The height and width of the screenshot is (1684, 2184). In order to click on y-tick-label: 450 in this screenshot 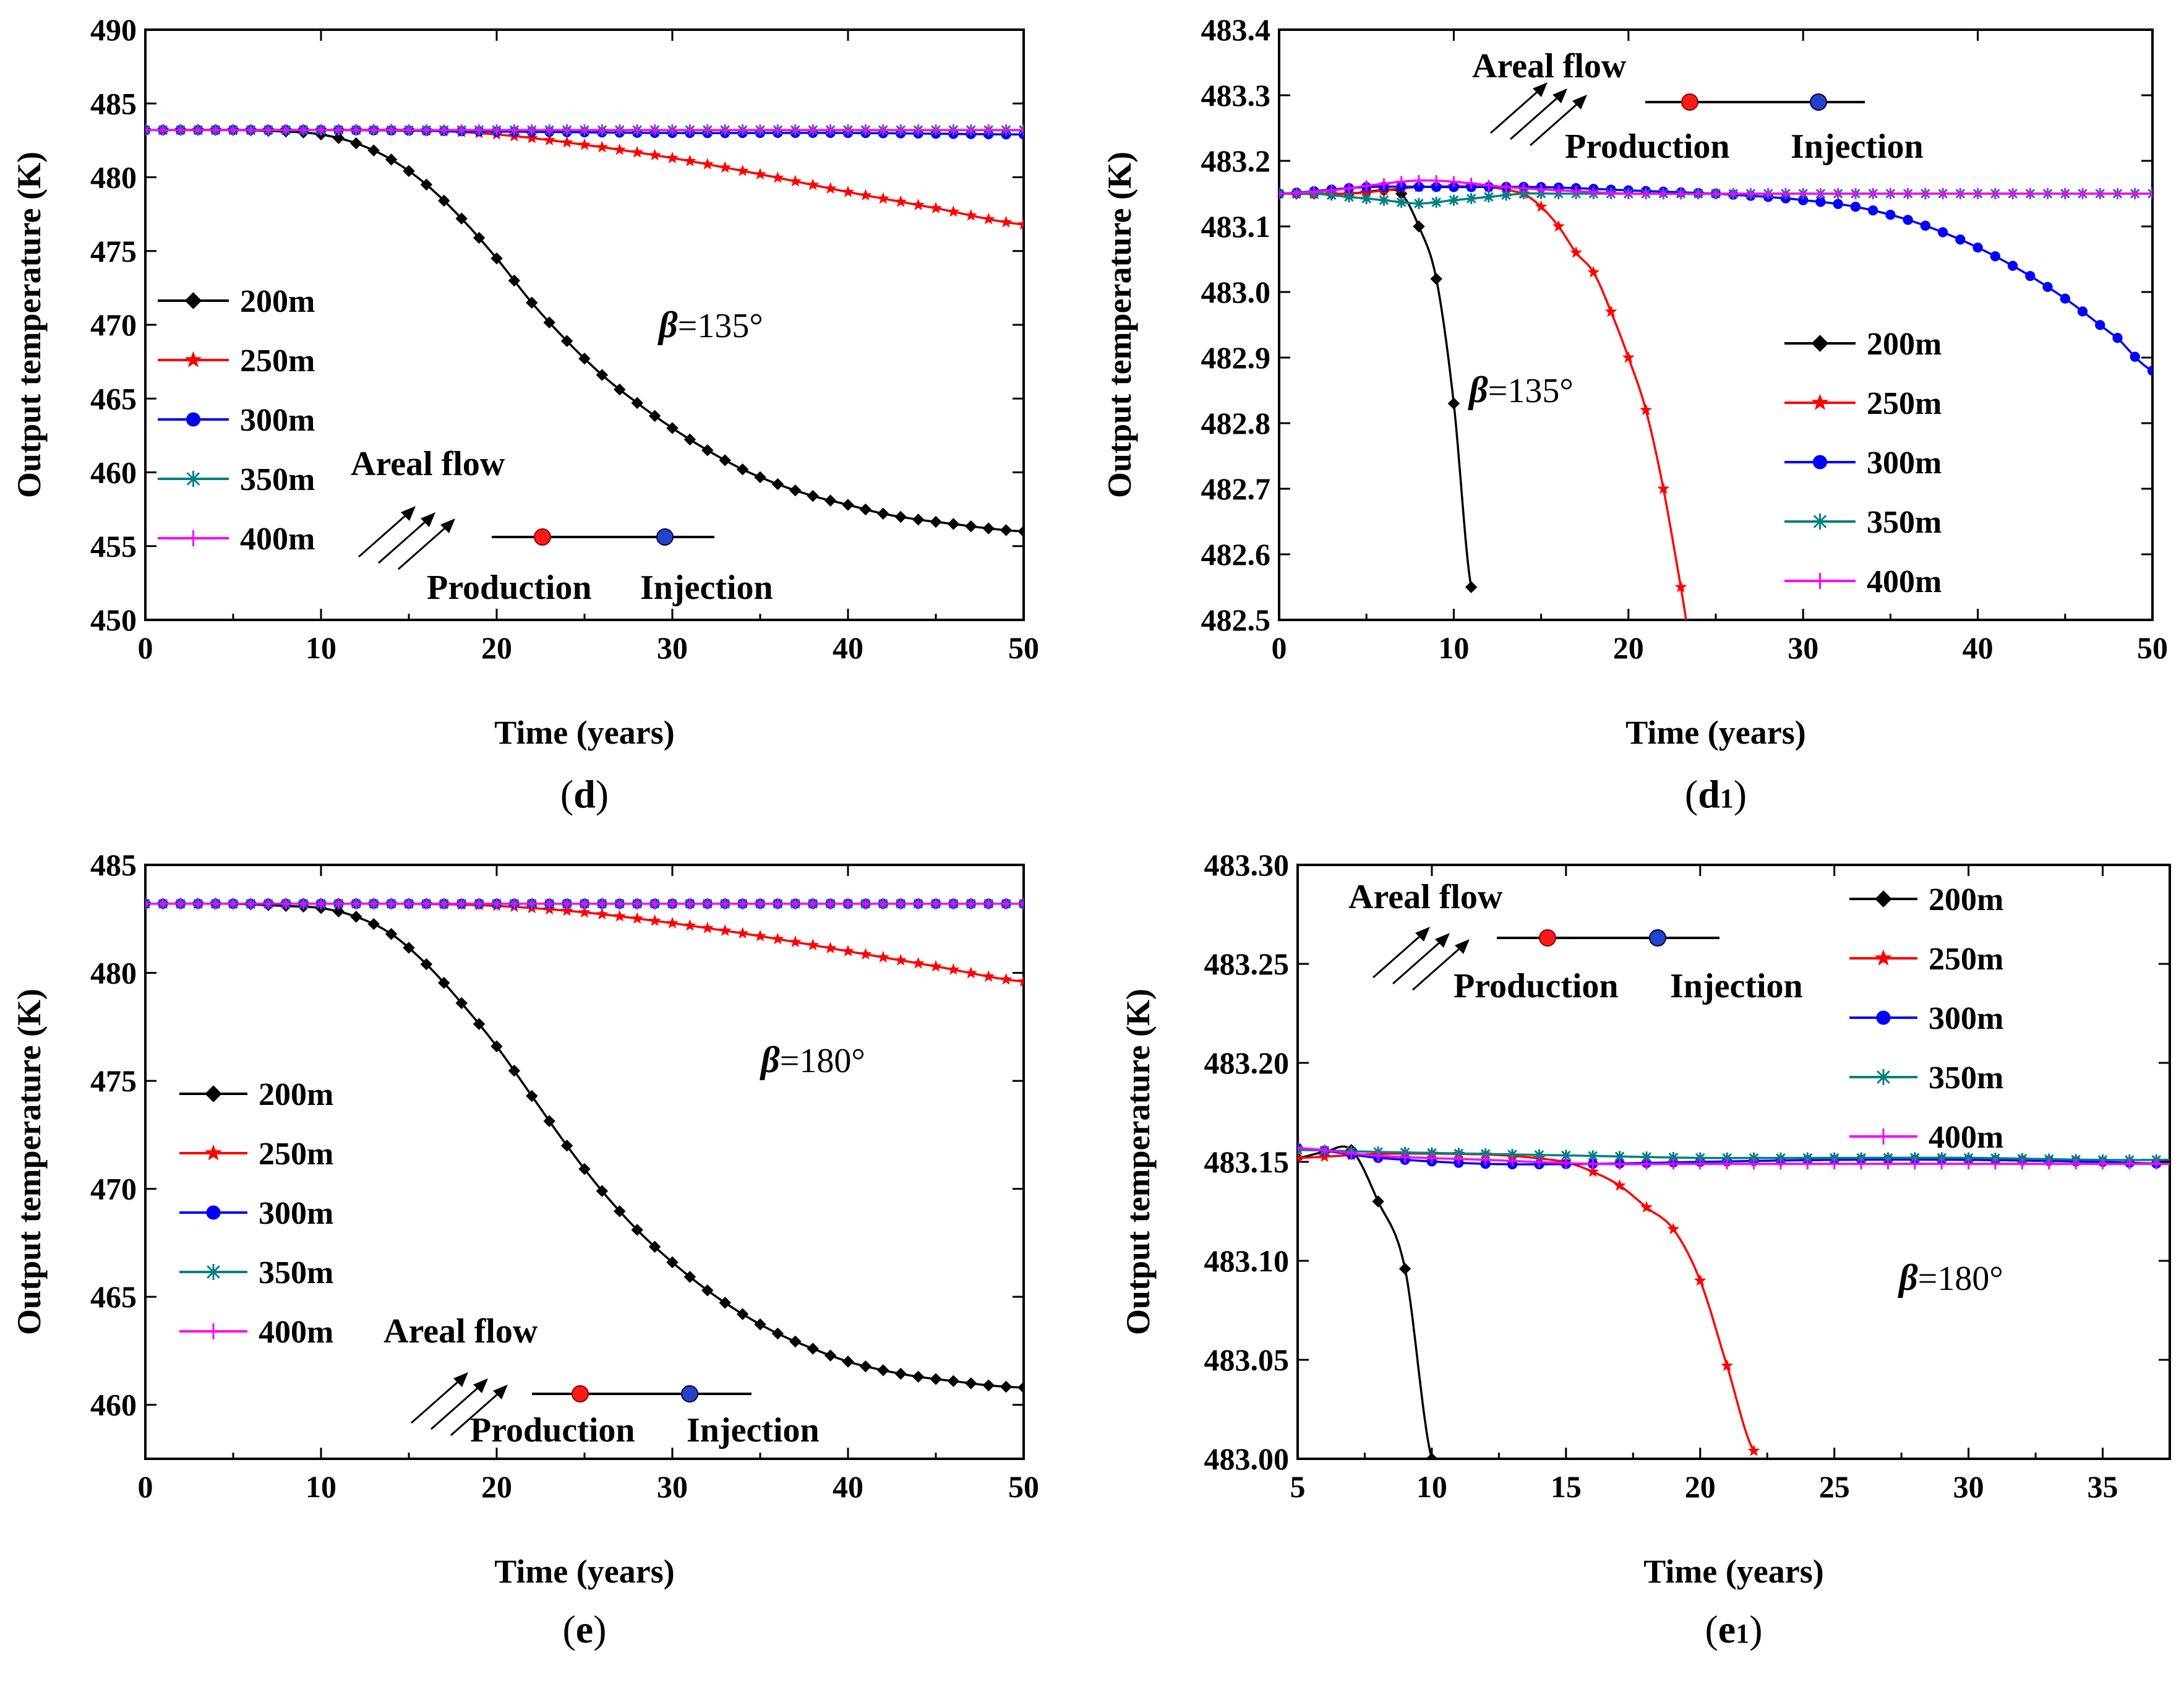, I will do `click(113, 620)`.